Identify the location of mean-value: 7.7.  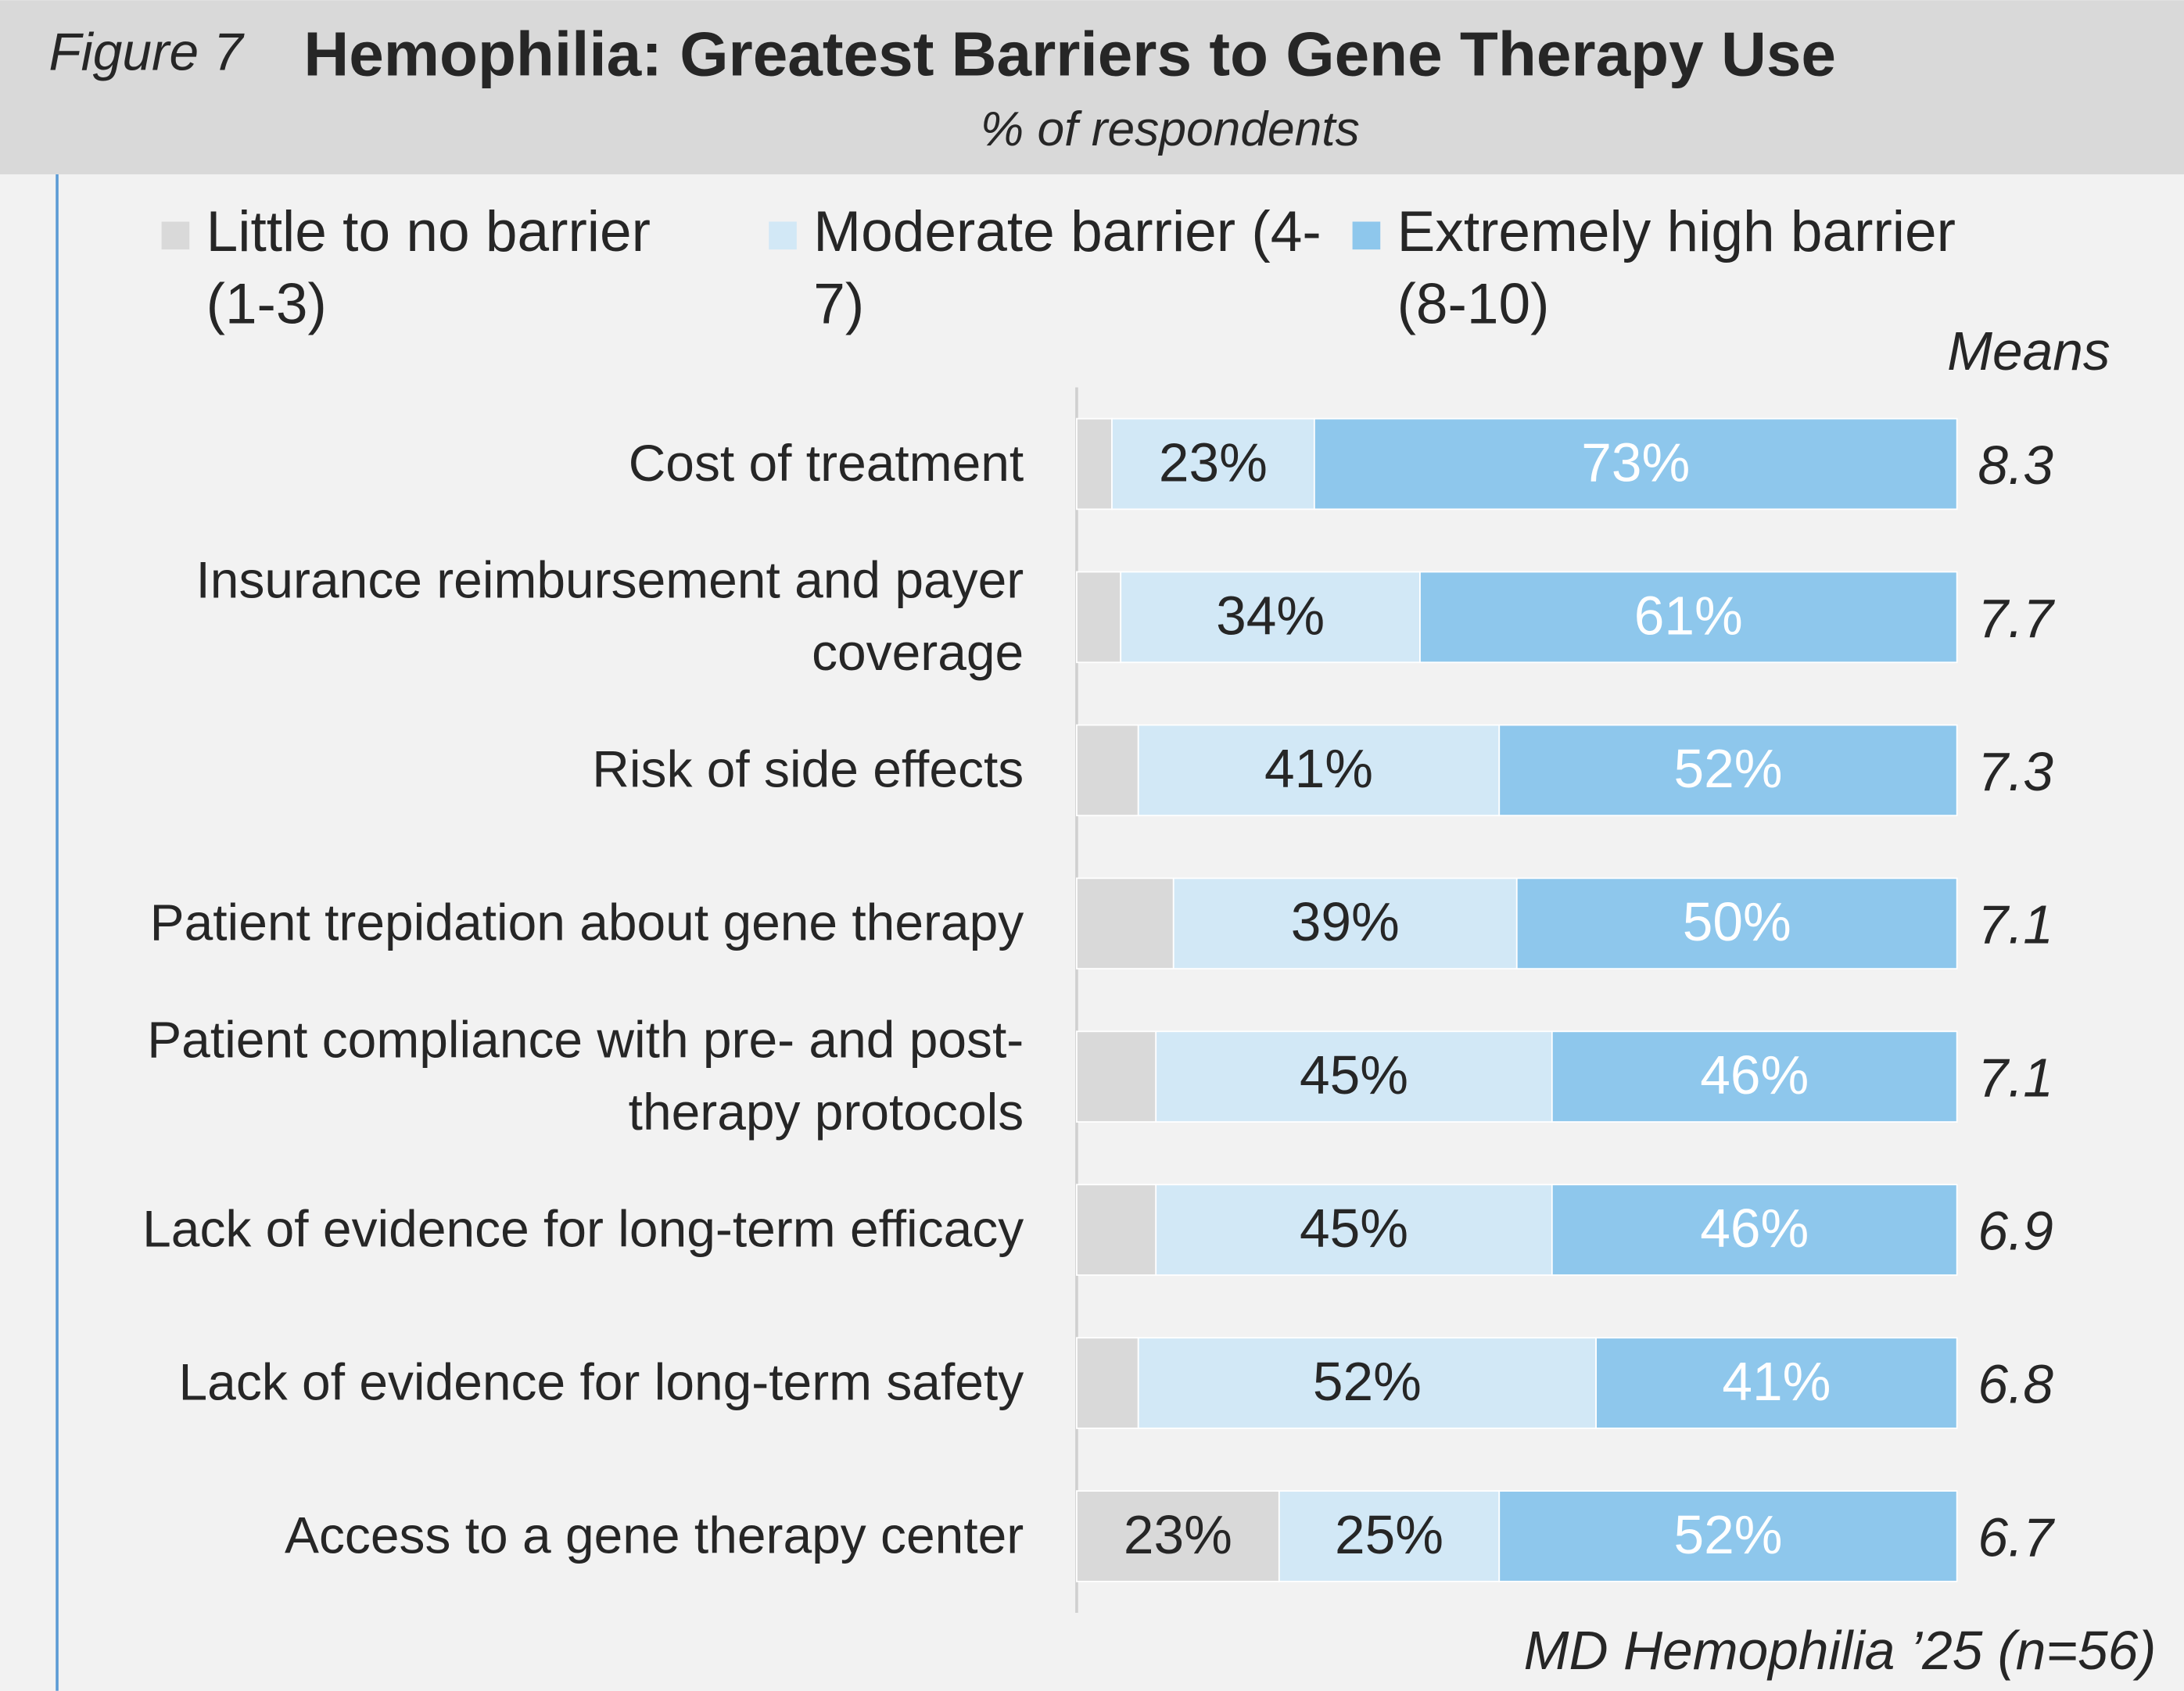
(2016, 618).